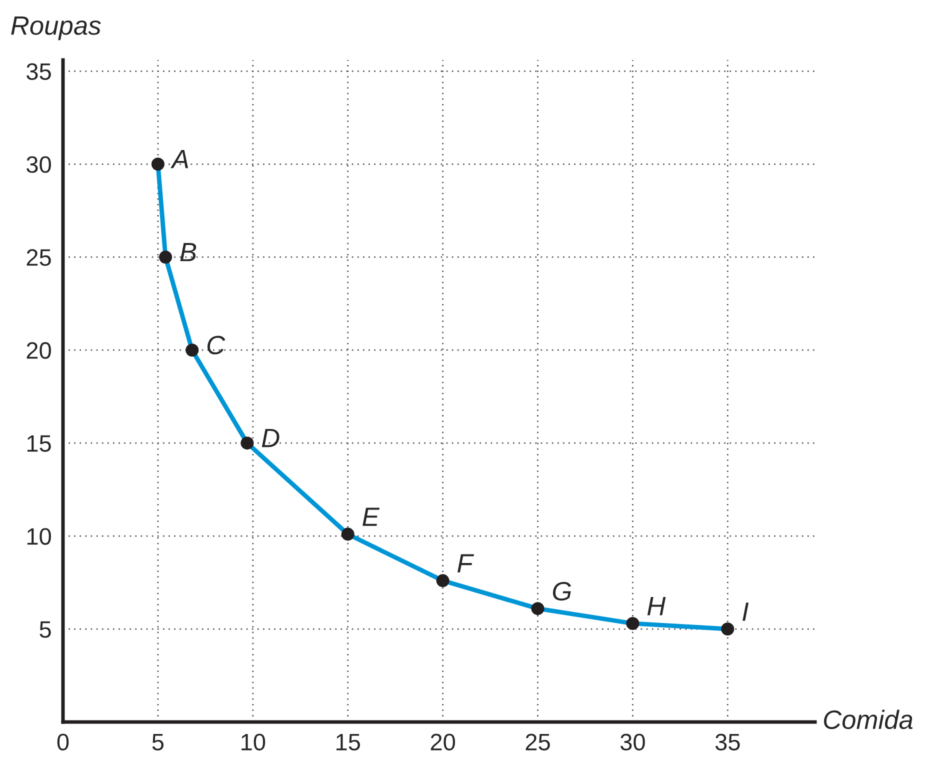 The width and height of the screenshot is (931, 764). I want to click on y-tick-label: 30, so click(38, 164).